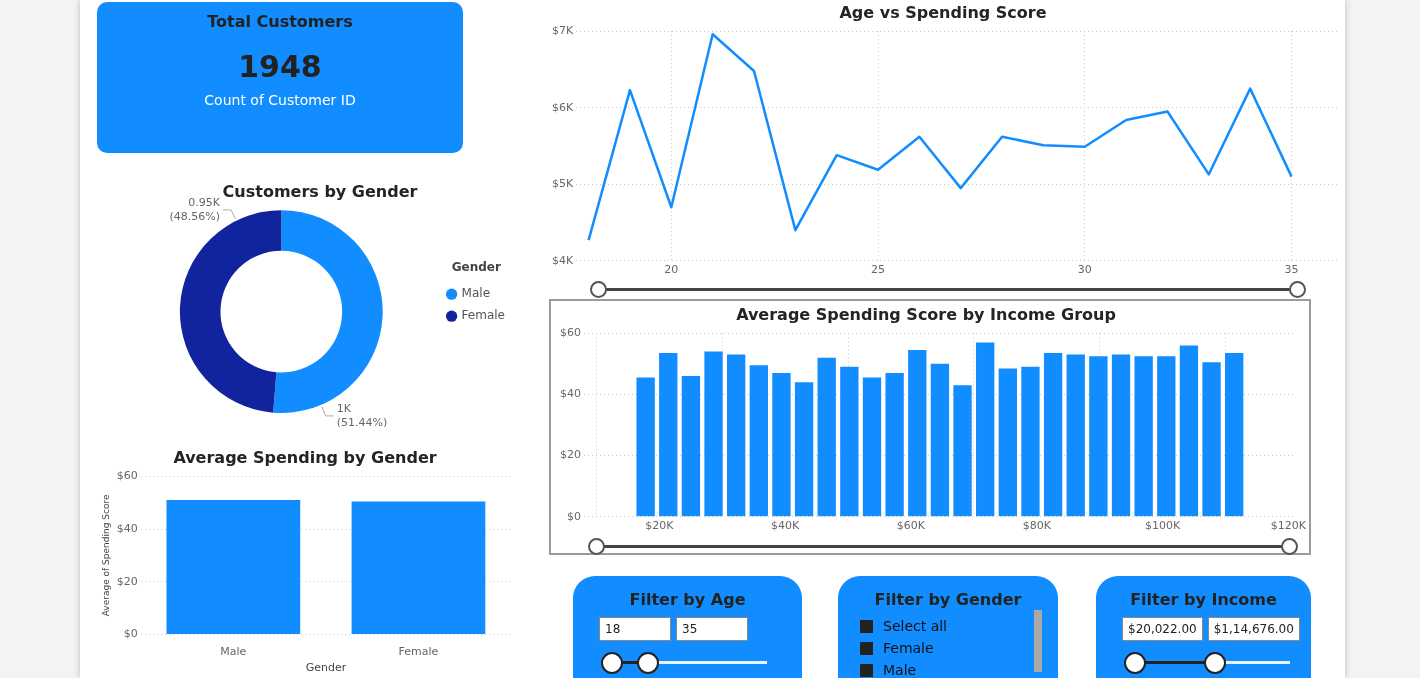 The width and height of the screenshot is (1420, 678). I want to click on text: Filter by Income, so click(1203, 599).